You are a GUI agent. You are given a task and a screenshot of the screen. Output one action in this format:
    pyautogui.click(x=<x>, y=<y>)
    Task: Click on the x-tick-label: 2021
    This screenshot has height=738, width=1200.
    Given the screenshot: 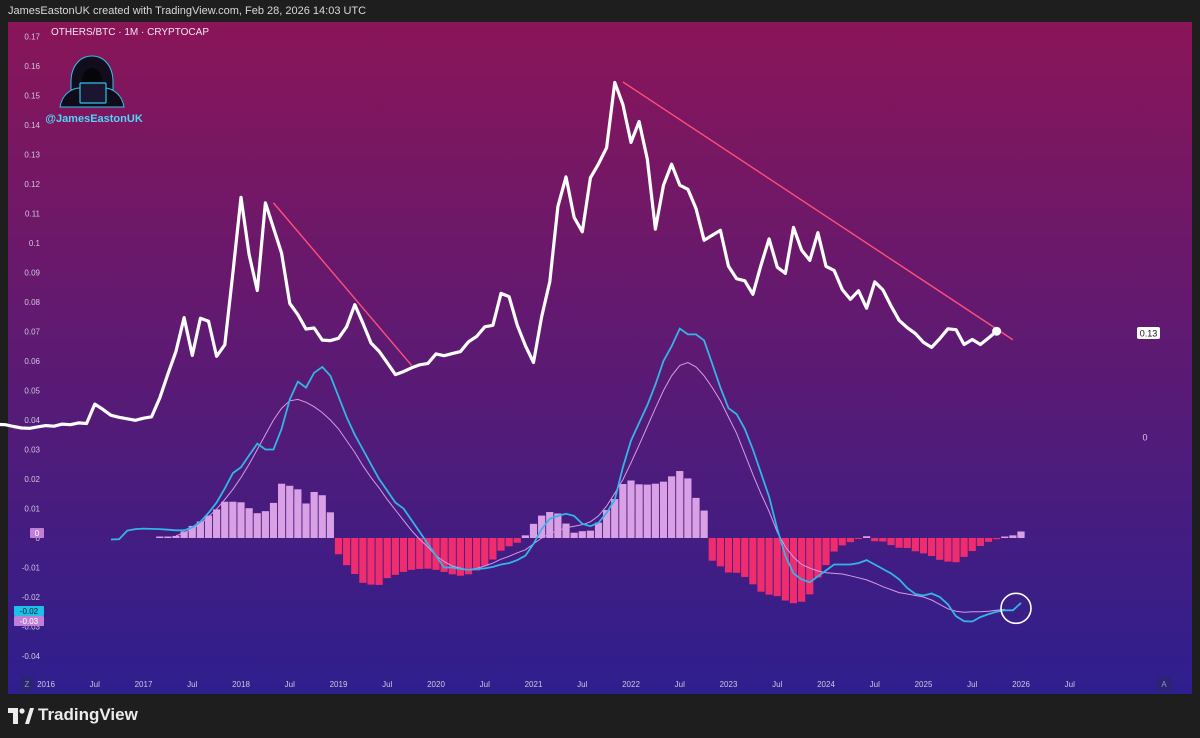 What is the action you would take?
    pyautogui.click(x=534, y=684)
    